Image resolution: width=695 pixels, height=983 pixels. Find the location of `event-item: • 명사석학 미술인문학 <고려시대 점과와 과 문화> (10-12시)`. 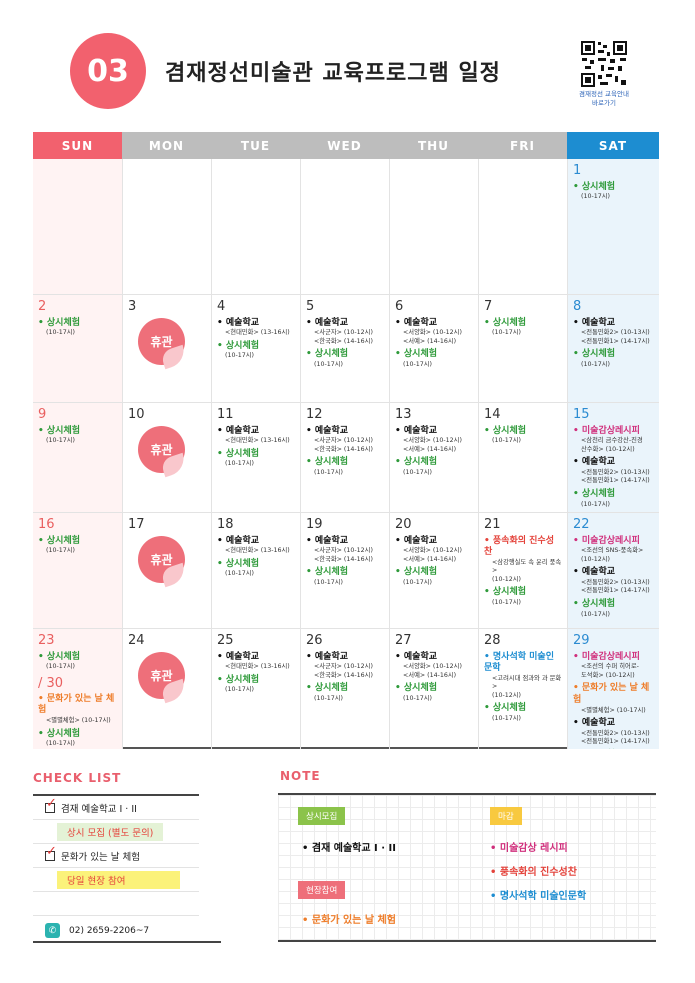

event-item: • 명사석학 미술인문학 <고려시대 점과와 과 문화> (10-12시) is located at coordinates (523, 676).